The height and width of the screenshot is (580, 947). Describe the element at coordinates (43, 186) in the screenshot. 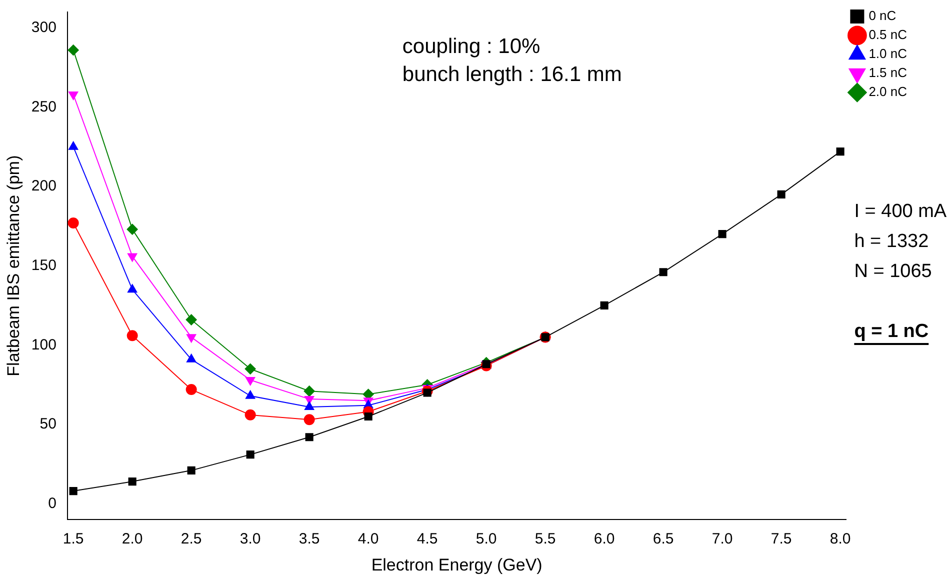

I see `y-tick-label: 200` at that location.